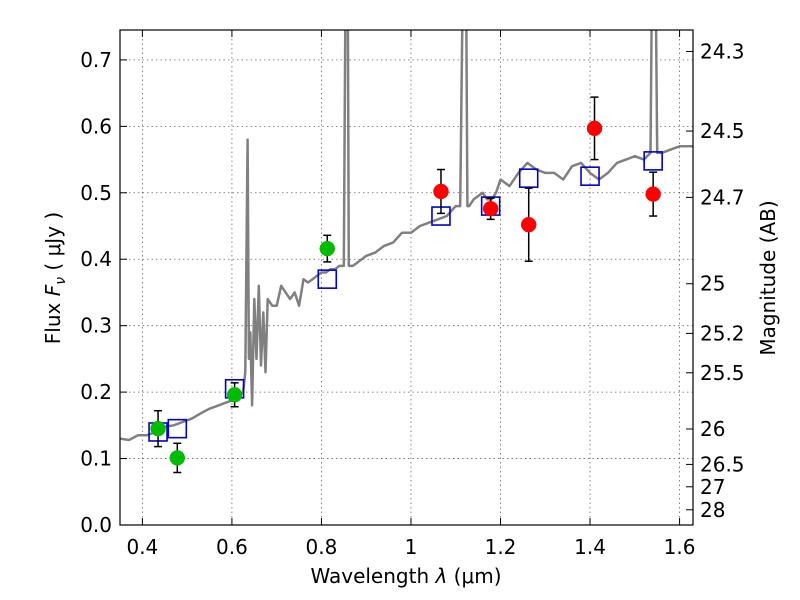  I want to click on right-tick-label: 24.3, so click(722, 51).